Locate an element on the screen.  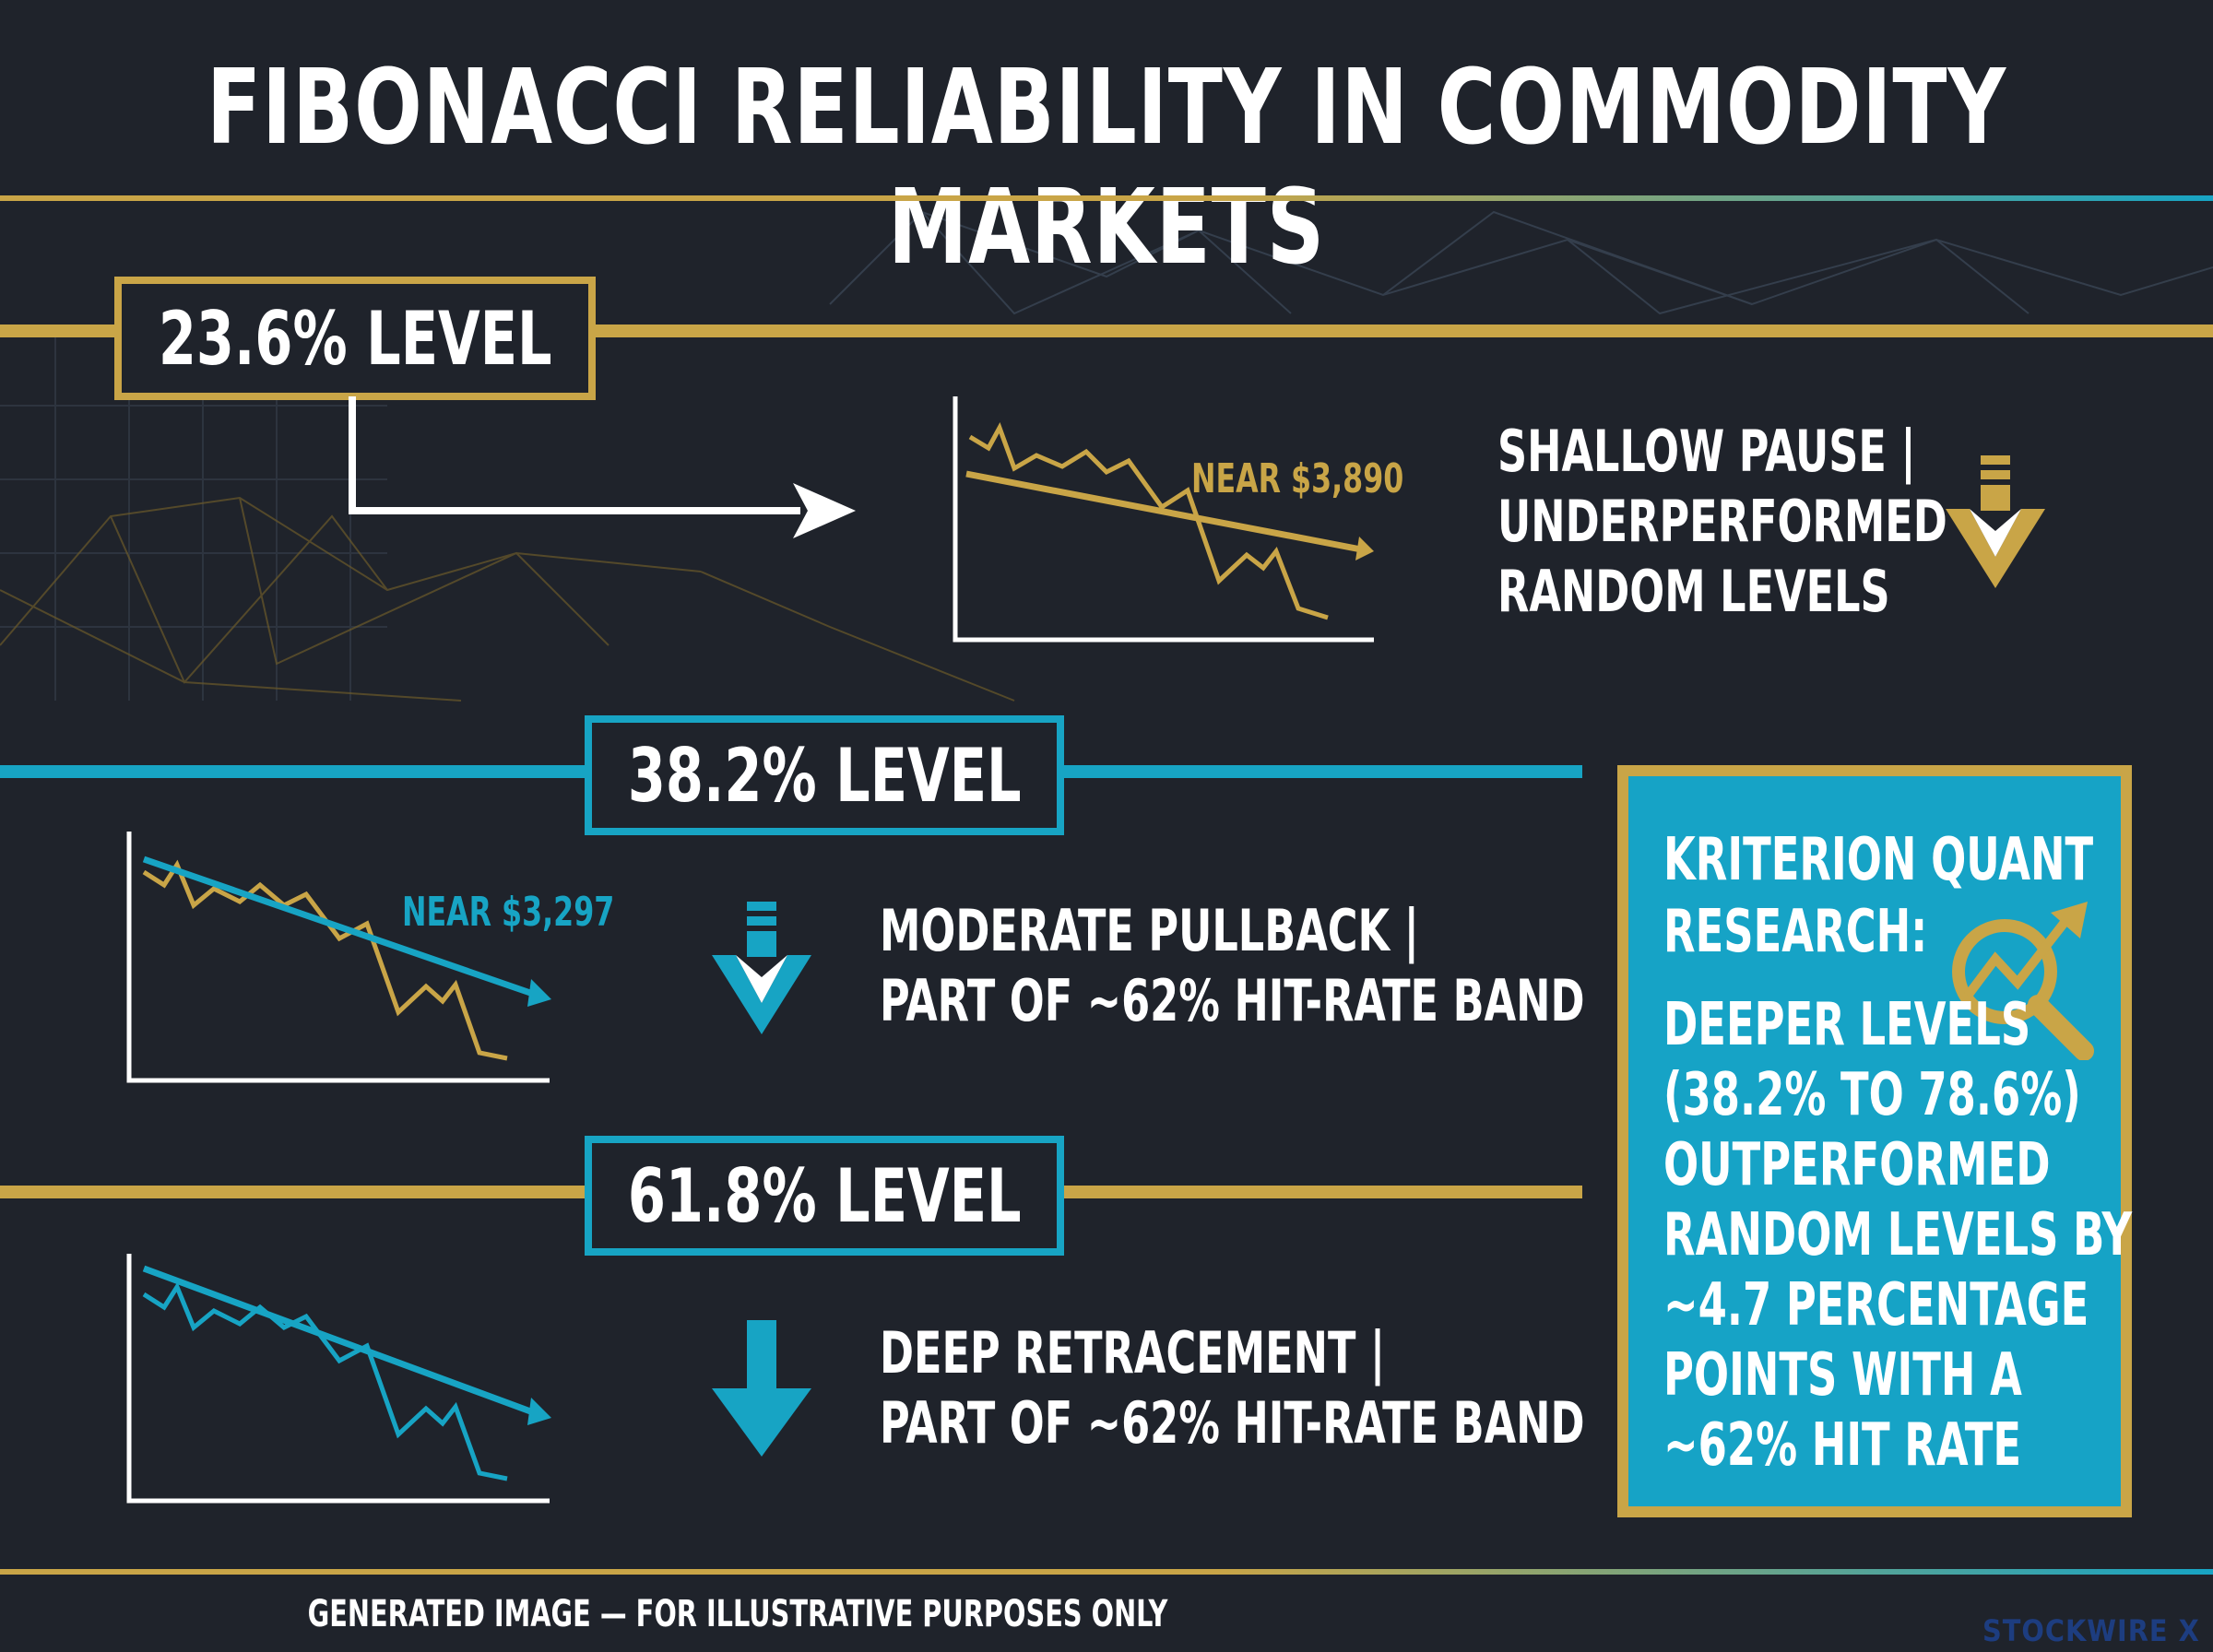
level-61-trend-line is located at coordinates (338, 1340).